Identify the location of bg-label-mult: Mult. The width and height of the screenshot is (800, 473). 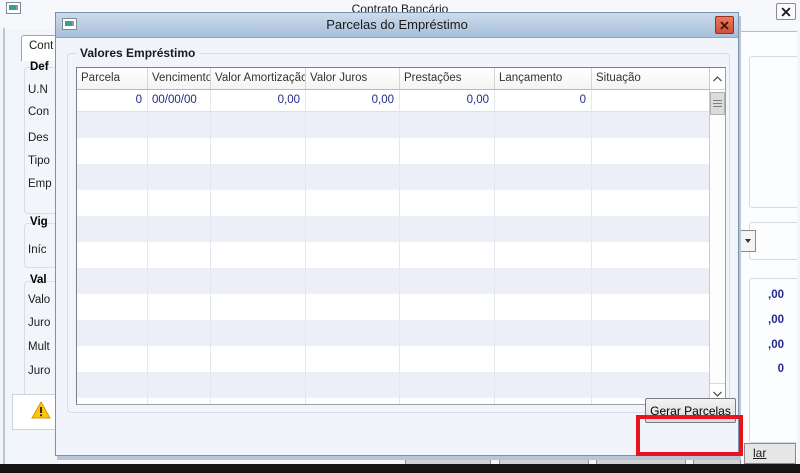
(39, 347).